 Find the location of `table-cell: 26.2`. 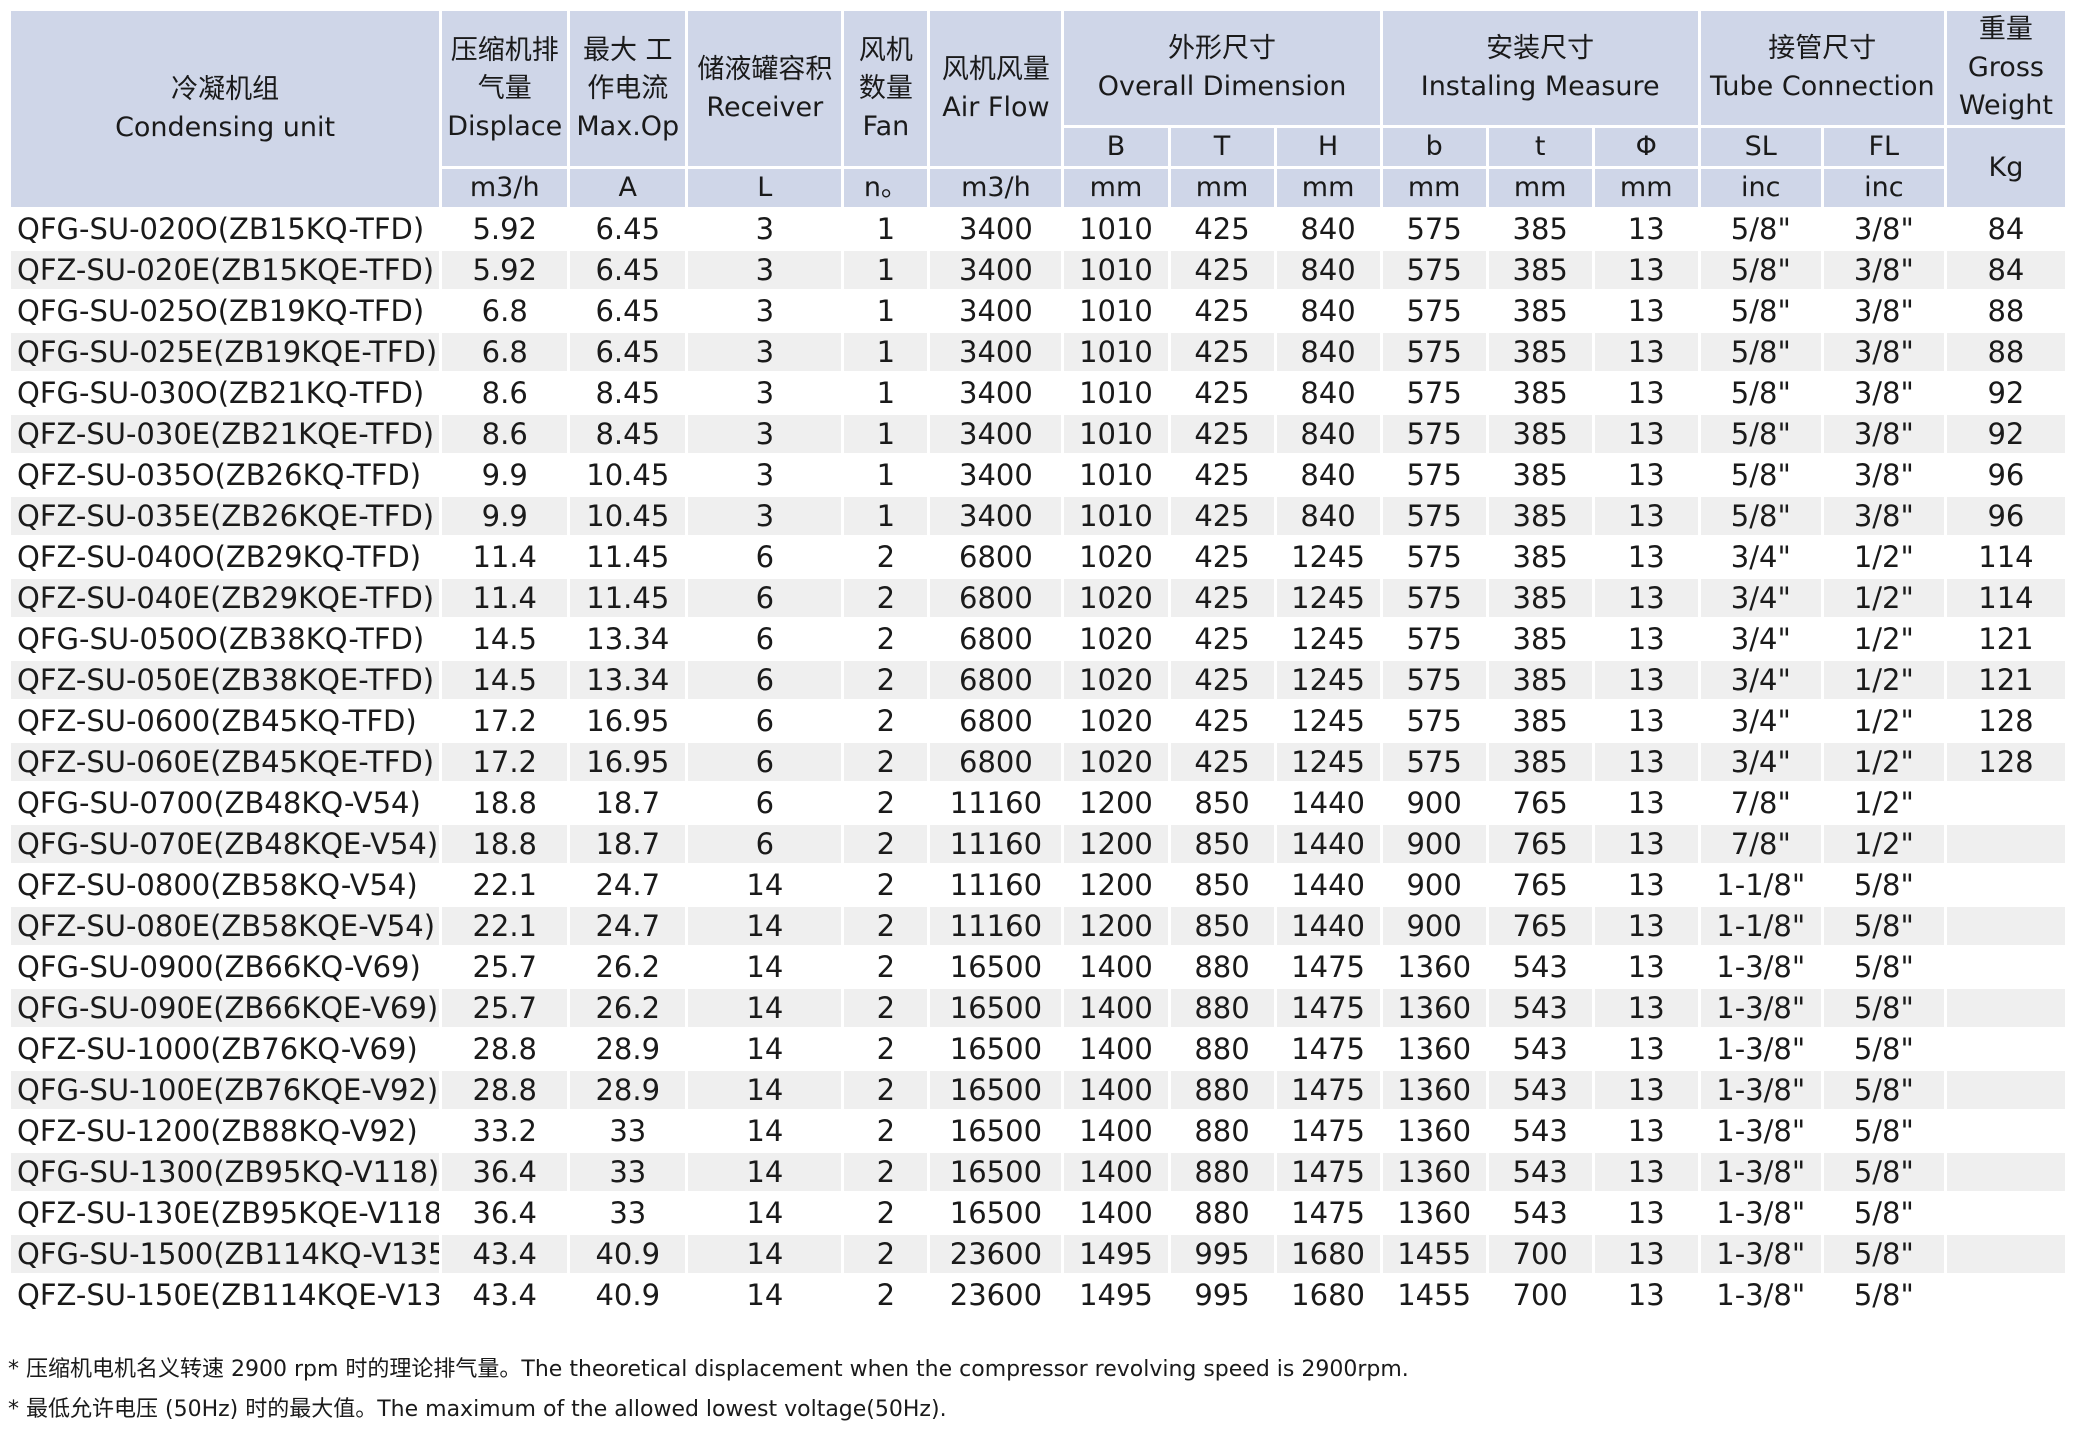

table-cell: 26.2 is located at coordinates (628, 967).